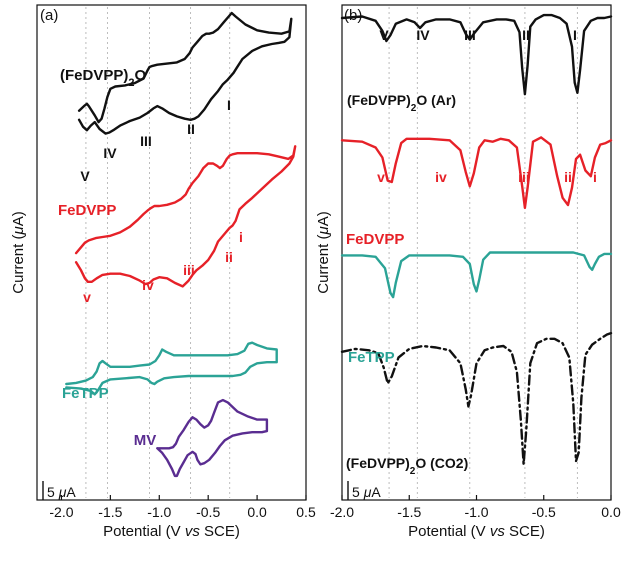  I want to click on annotation-label: (FeDVPP)2O (CO2), so click(407, 466).